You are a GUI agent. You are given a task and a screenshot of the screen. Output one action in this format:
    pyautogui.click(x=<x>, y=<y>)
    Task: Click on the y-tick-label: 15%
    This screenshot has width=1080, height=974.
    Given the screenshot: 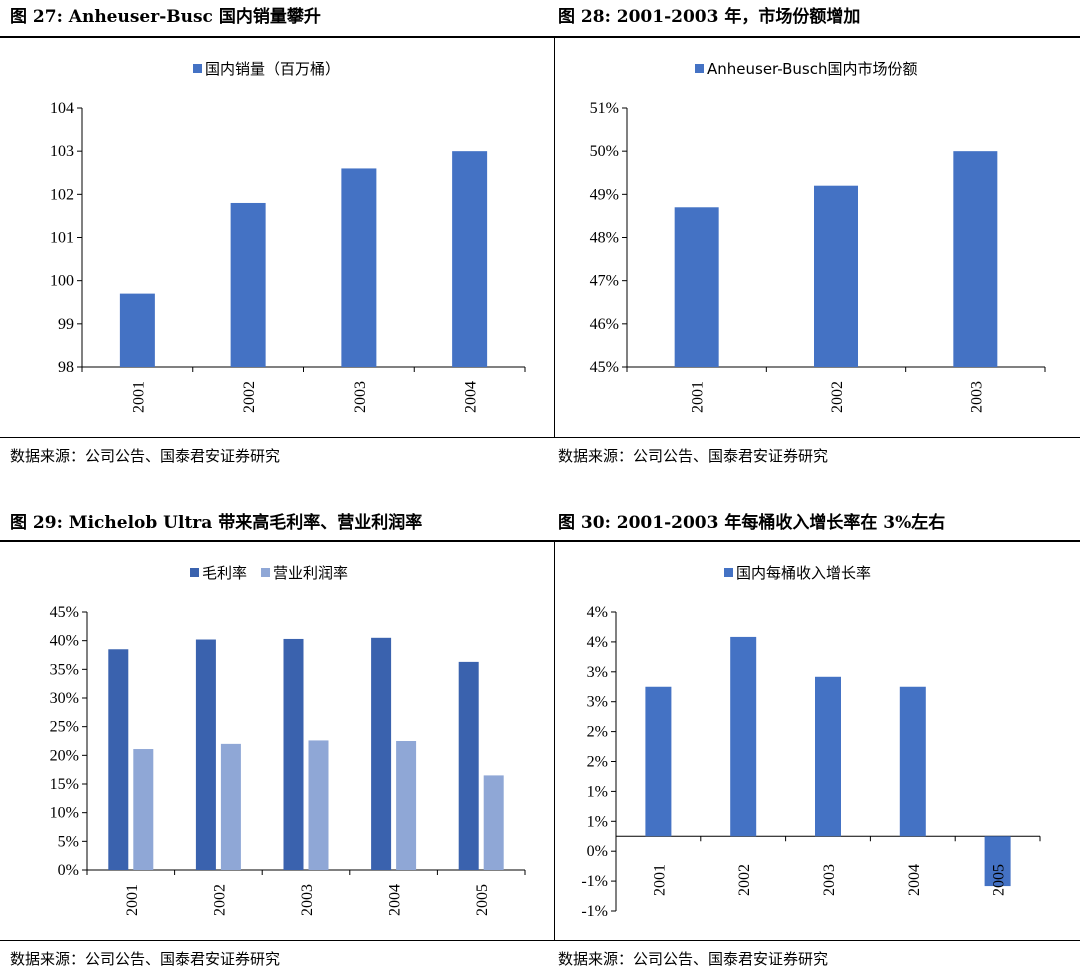 What is the action you would take?
    pyautogui.click(x=64, y=784)
    